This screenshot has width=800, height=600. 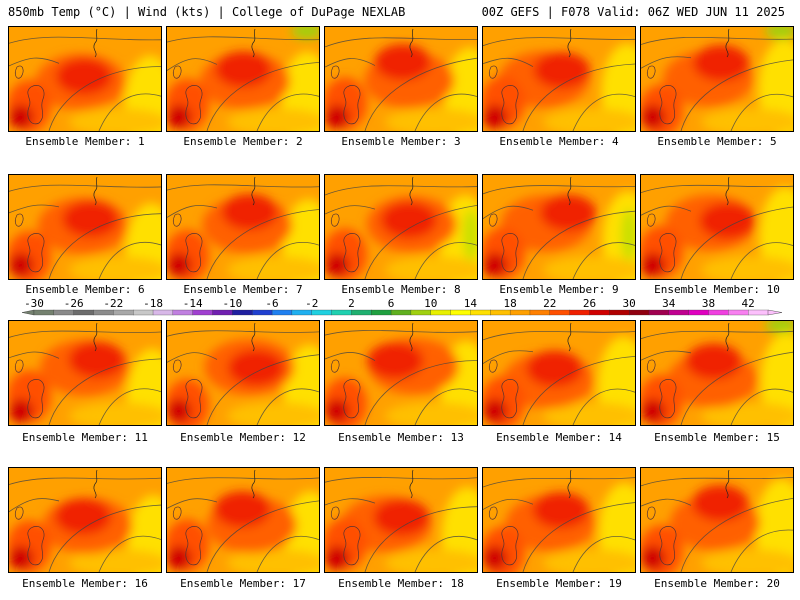 I want to click on colorbar-tick-label: 2, so click(x=351, y=303).